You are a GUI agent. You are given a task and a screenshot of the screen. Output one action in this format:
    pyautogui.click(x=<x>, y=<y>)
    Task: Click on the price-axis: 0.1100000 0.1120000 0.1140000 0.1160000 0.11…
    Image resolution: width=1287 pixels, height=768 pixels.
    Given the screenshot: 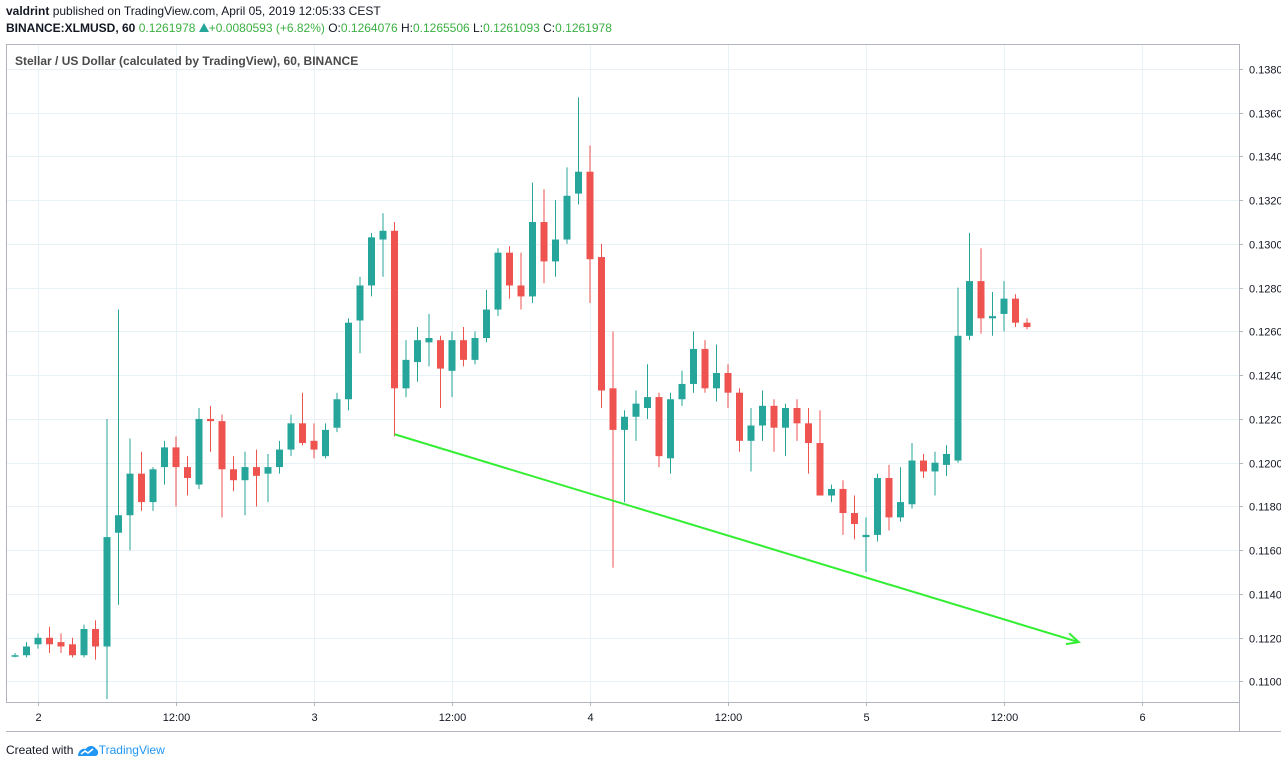 What is the action you would take?
    pyautogui.click(x=1260, y=377)
    